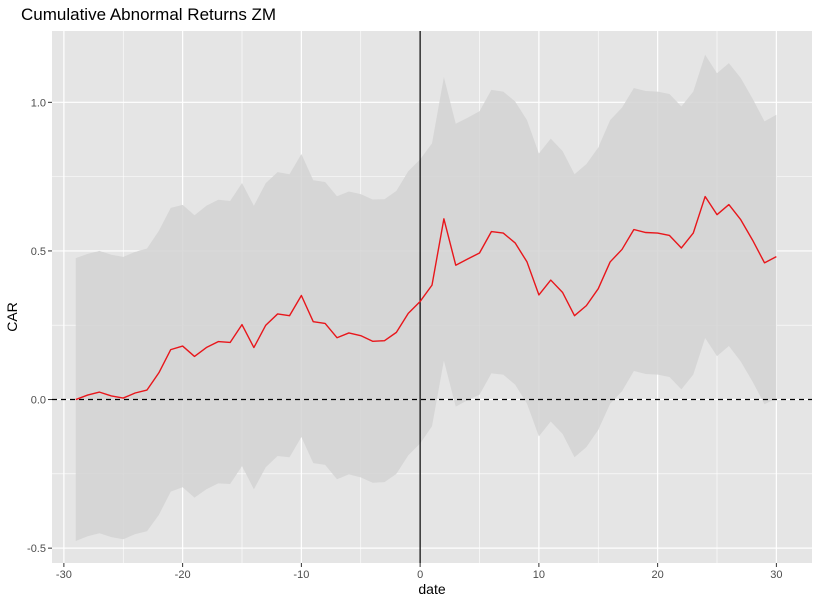 The image size is (821, 604). What do you see at coordinates (148, 14) in the screenshot?
I see `chart-title: Cumulative Abnormal Returns ZM` at bounding box center [148, 14].